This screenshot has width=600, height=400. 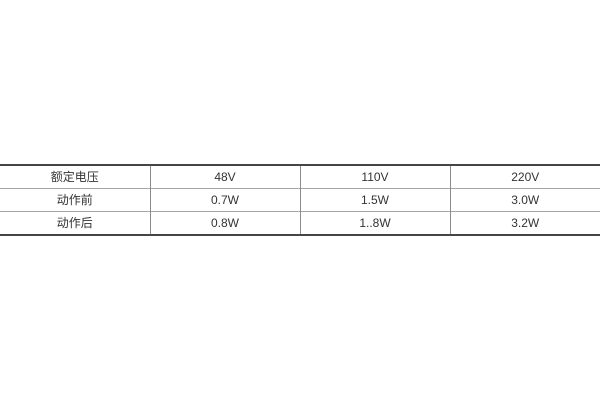 I want to click on value-cell: 3.0W, so click(x=525, y=200).